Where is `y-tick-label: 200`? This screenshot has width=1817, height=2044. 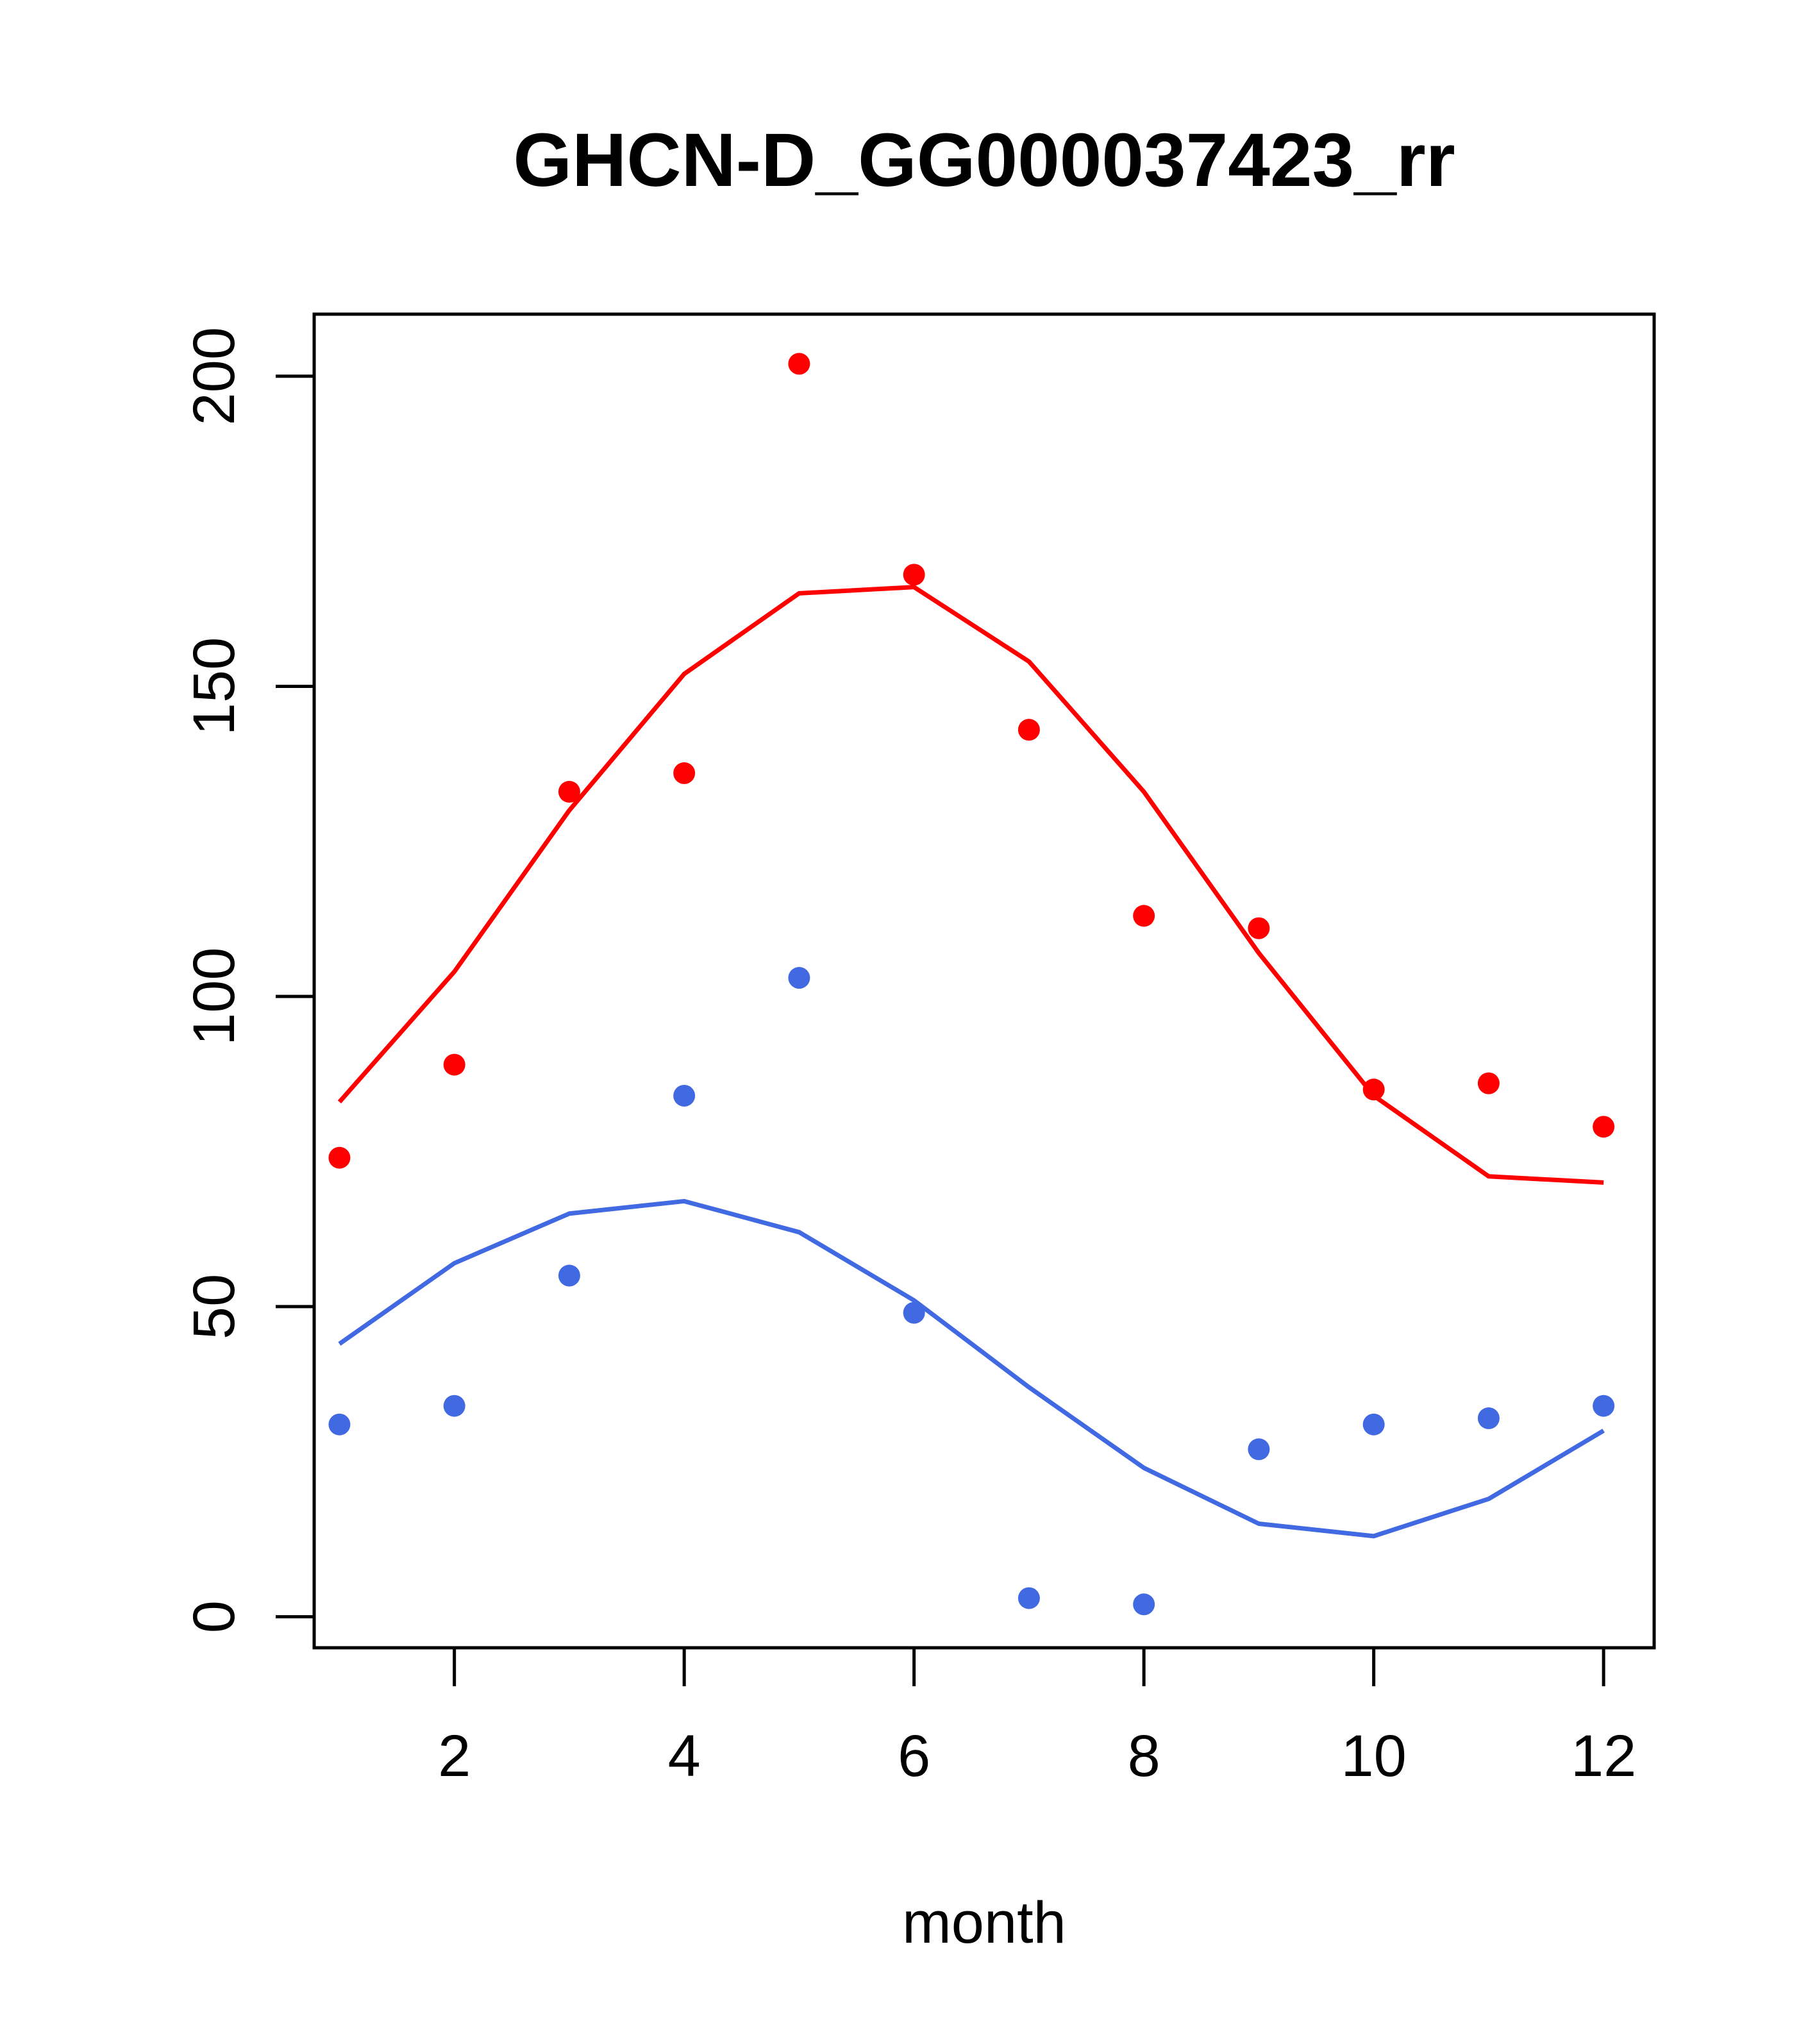
y-tick-label: 200 is located at coordinates (214, 377).